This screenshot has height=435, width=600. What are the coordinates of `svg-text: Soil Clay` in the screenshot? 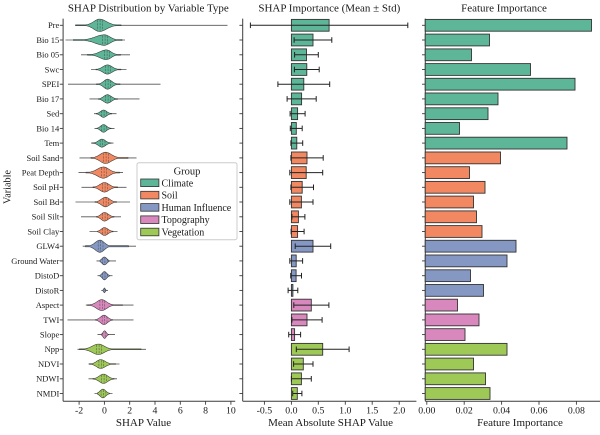 It's located at (43, 231).